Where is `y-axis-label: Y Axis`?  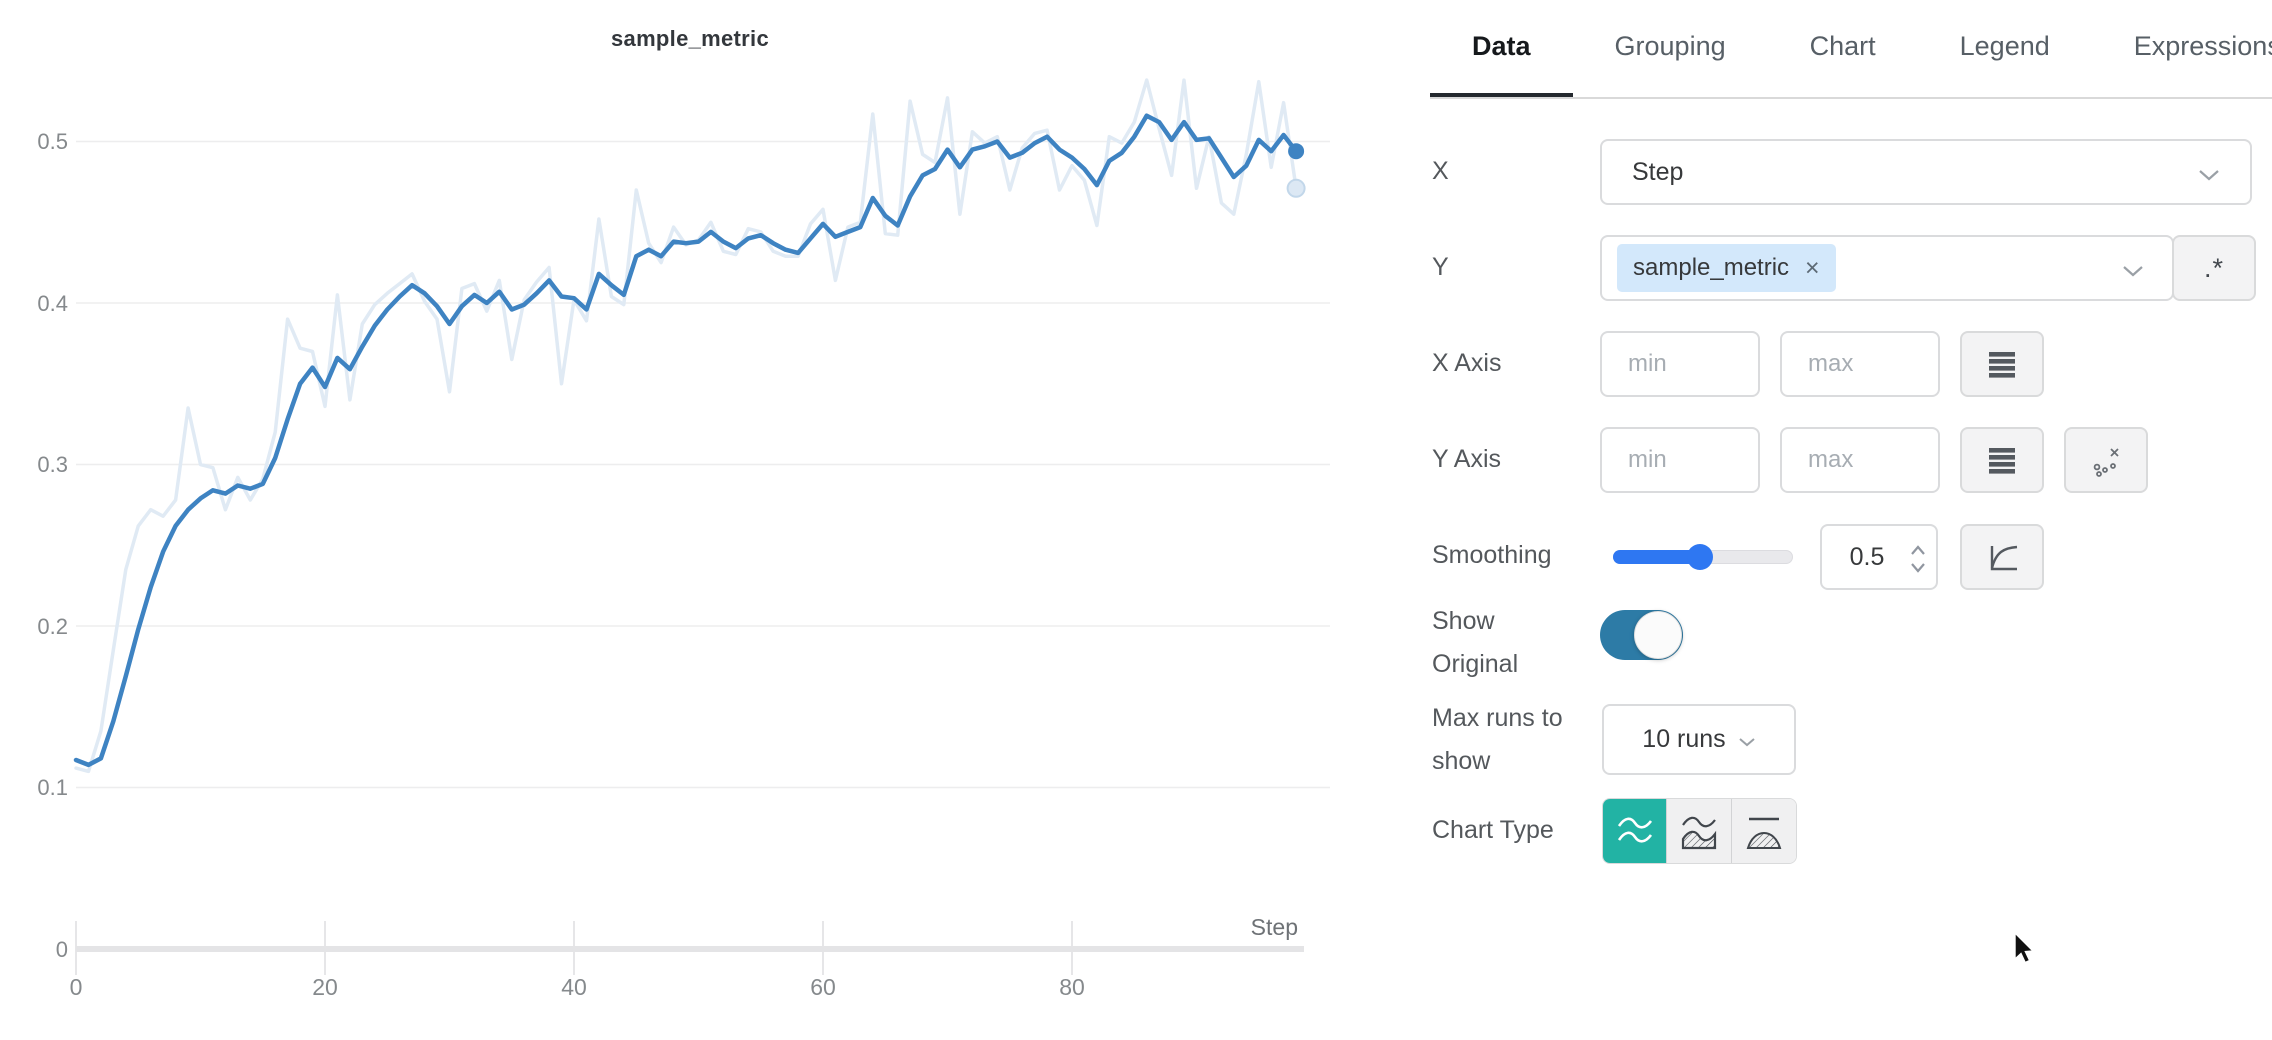
y-axis-label: Y Axis is located at coordinates (1467, 459).